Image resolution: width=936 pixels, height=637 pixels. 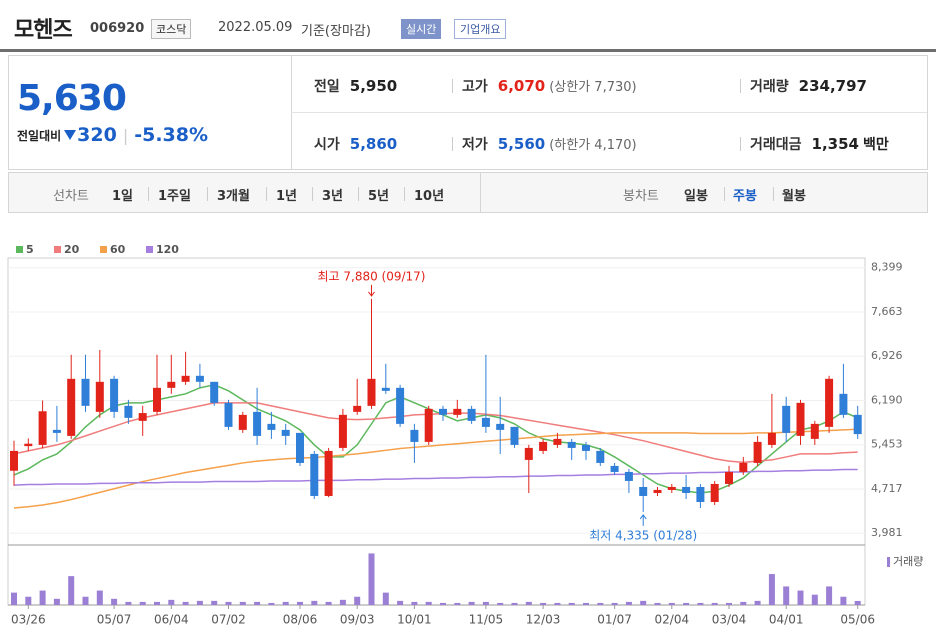 What do you see at coordinates (171, 135) in the screenshot?
I see `change-rate: -5.38%` at bounding box center [171, 135].